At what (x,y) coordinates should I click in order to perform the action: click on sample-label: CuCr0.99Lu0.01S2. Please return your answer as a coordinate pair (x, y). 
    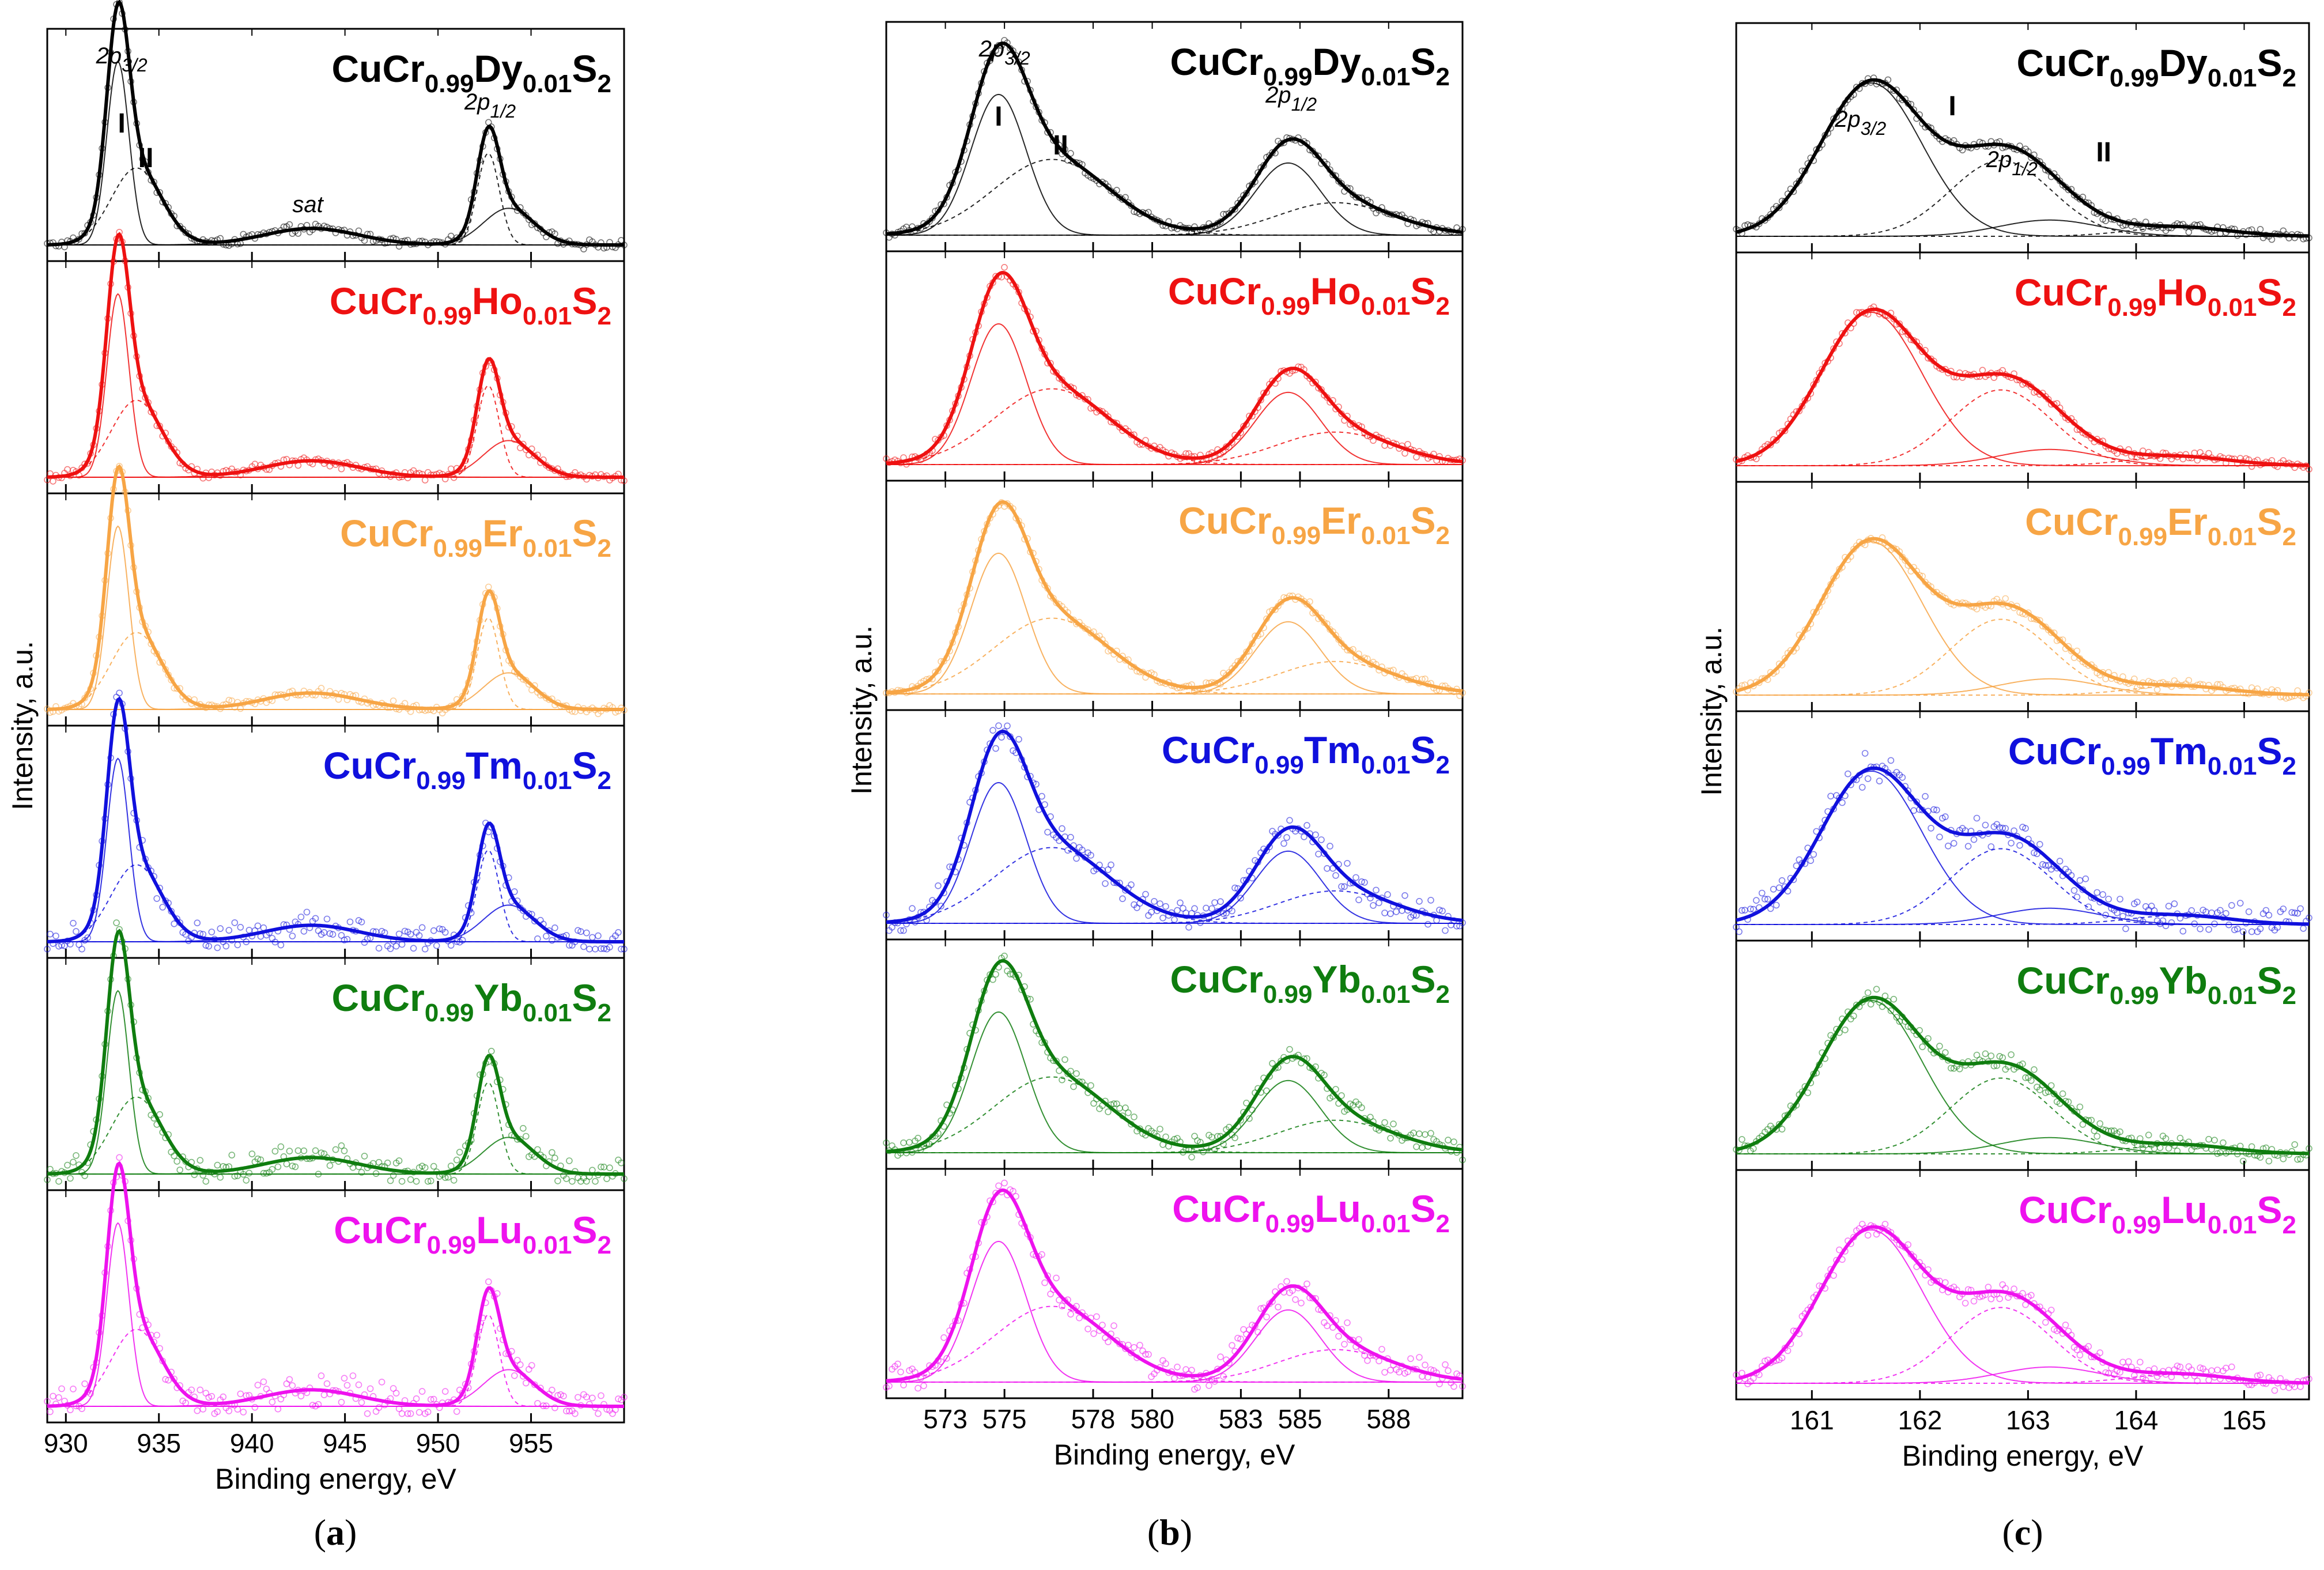
    Looking at the image, I should click on (1311, 1213).